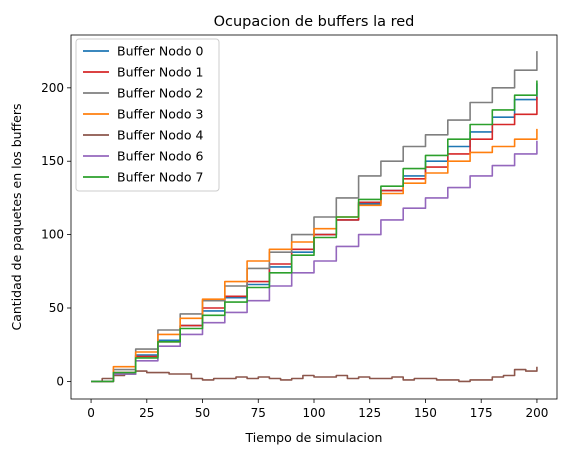 This screenshot has height=455, width=571. What do you see at coordinates (314, 22) in the screenshot?
I see `chart-title: Ocupacion de buffers la red` at bounding box center [314, 22].